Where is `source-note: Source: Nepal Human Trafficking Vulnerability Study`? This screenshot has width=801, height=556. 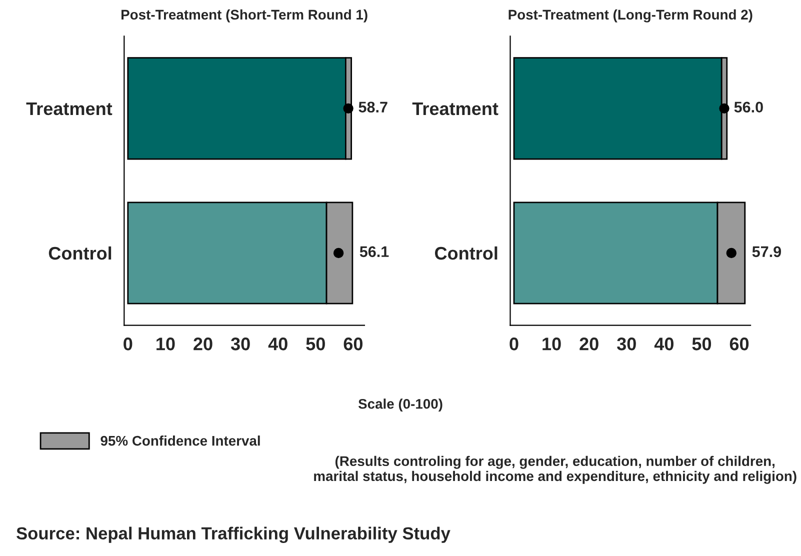 source-note: Source: Nepal Human Trafficking Vulnerability Study is located at coordinates (233, 534).